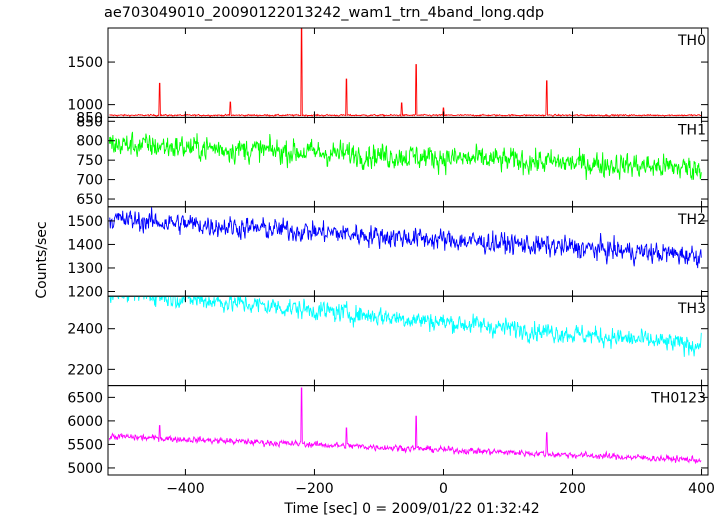 The height and width of the screenshot is (516, 723). I want to click on x-axis: −400 −200 0 200 400, so click(440, 489).